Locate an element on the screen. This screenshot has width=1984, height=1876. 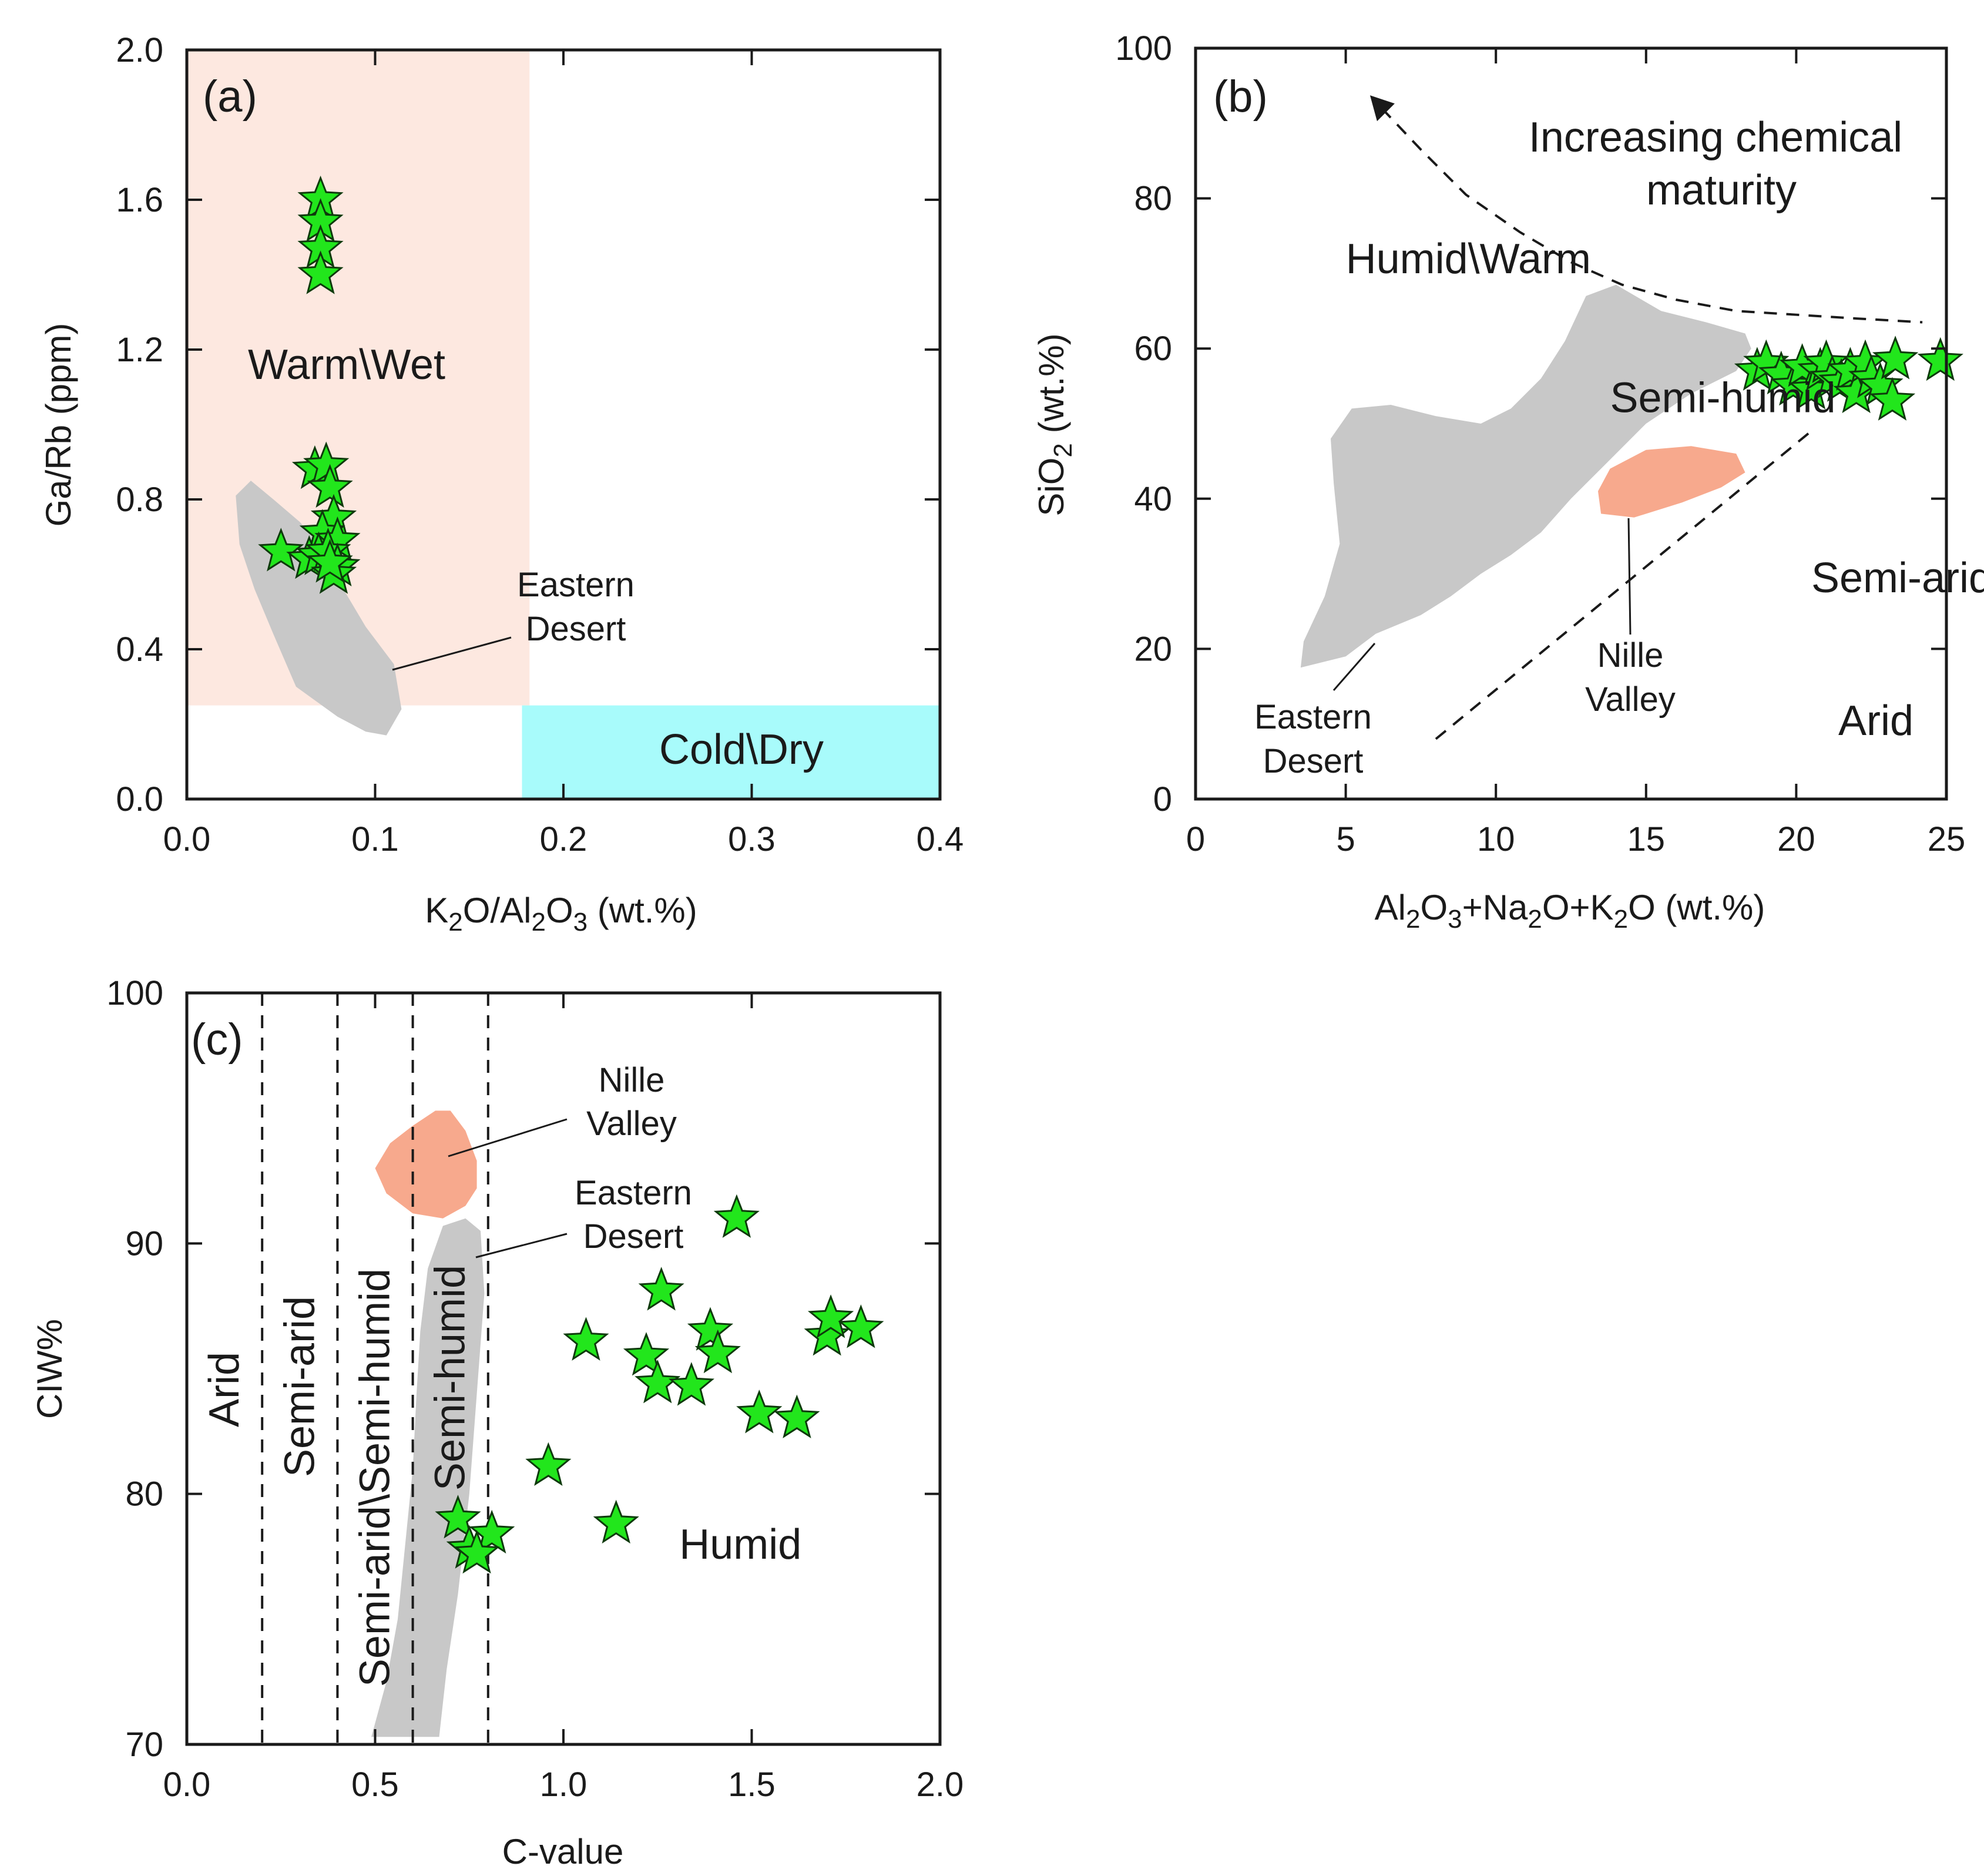
semi-humid-label: Semi-humid is located at coordinates (1722, 397).